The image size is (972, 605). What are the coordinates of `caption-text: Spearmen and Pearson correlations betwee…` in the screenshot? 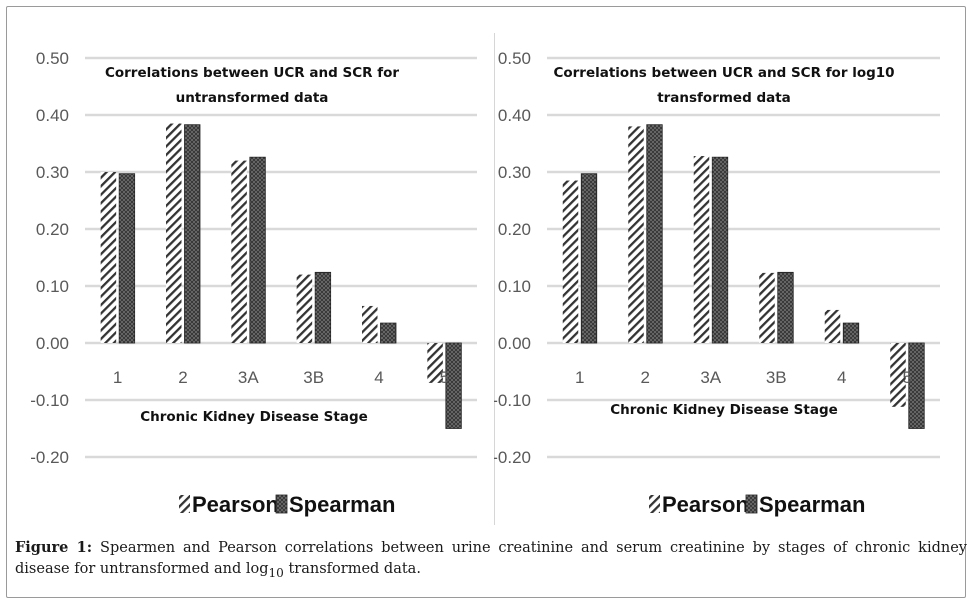 It's located at (491, 558).